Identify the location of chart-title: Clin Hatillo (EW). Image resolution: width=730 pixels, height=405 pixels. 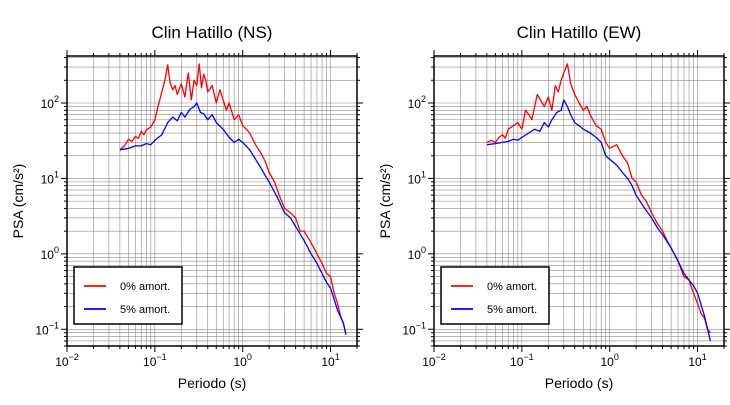
(579, 32).